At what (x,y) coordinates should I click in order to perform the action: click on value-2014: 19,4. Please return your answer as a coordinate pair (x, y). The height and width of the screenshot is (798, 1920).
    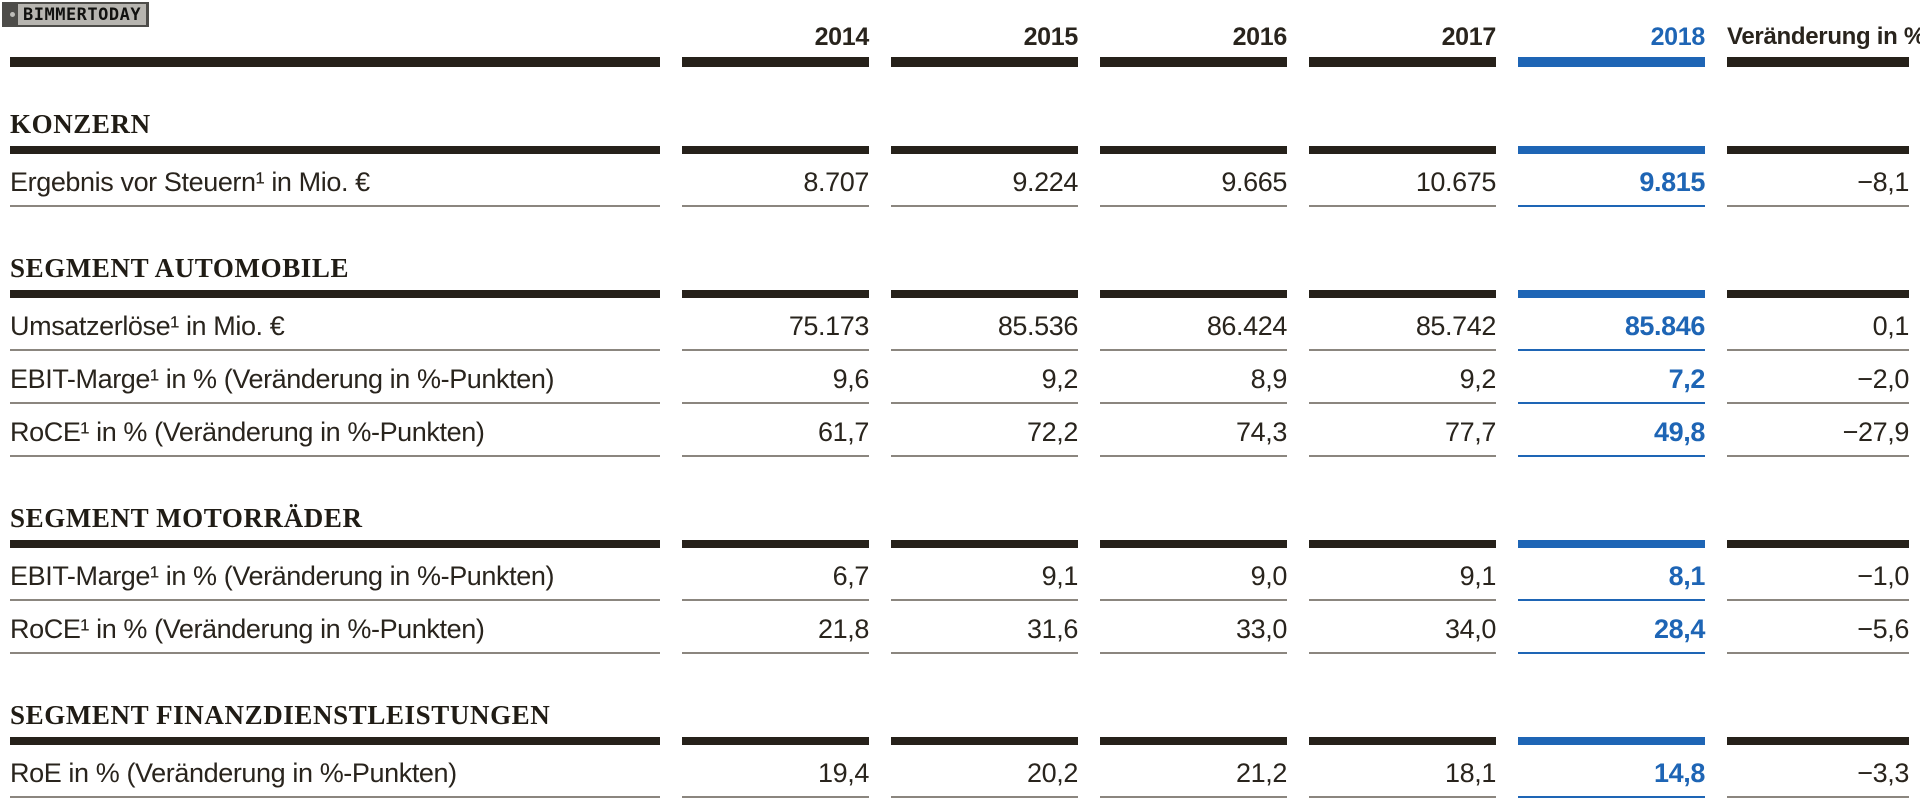
    Looking at the image, I should click on (775, 771).